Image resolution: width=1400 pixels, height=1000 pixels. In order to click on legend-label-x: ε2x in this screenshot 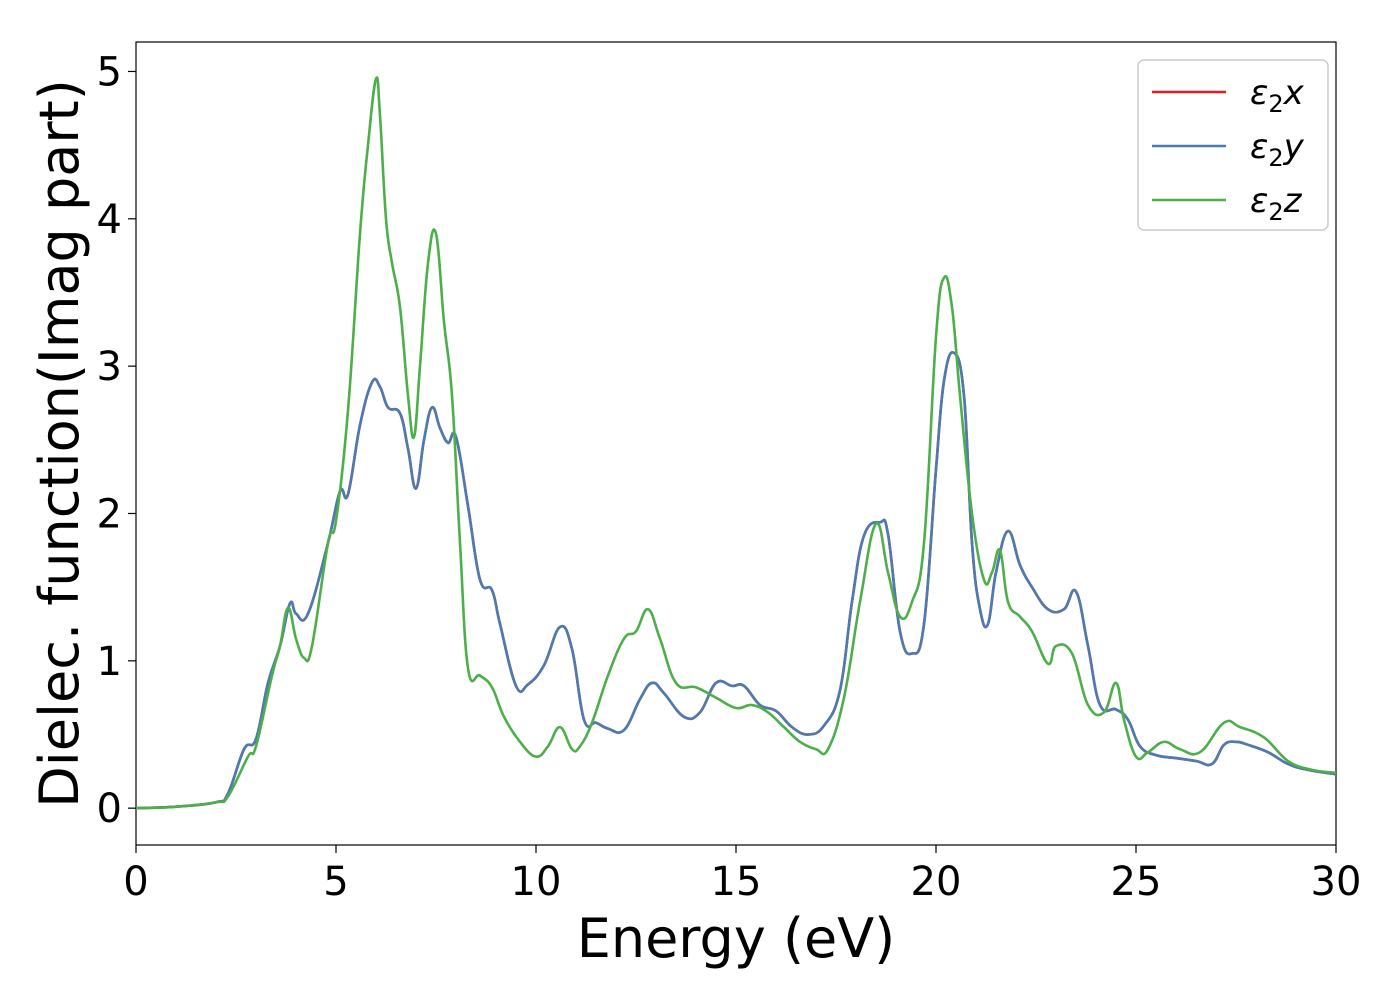, I will do `click(1277, 95)`.